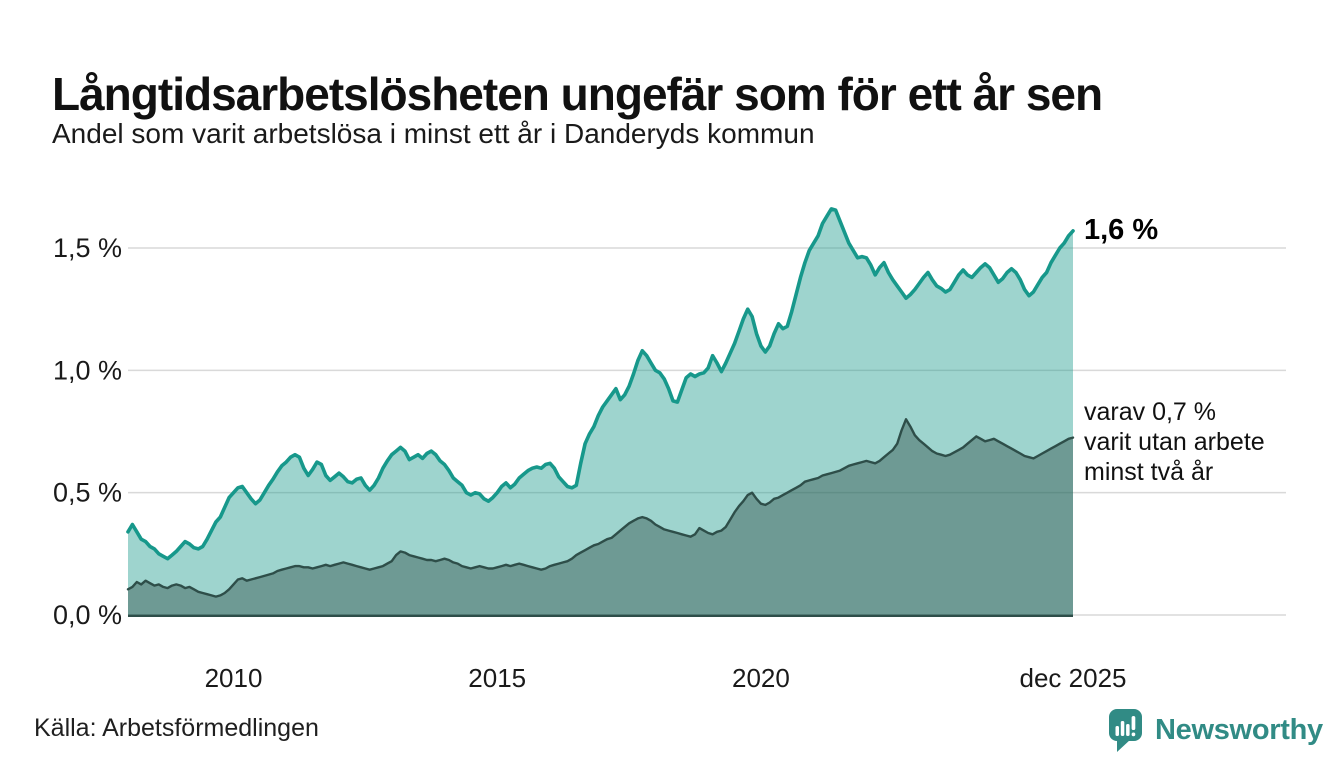 The height and width of the screenshot is (780, 1340). What do you see at coordinates (1239, 729) in the screenshot?
I see `brand-name: Newsworthy` at bounding box center [1239, 729].